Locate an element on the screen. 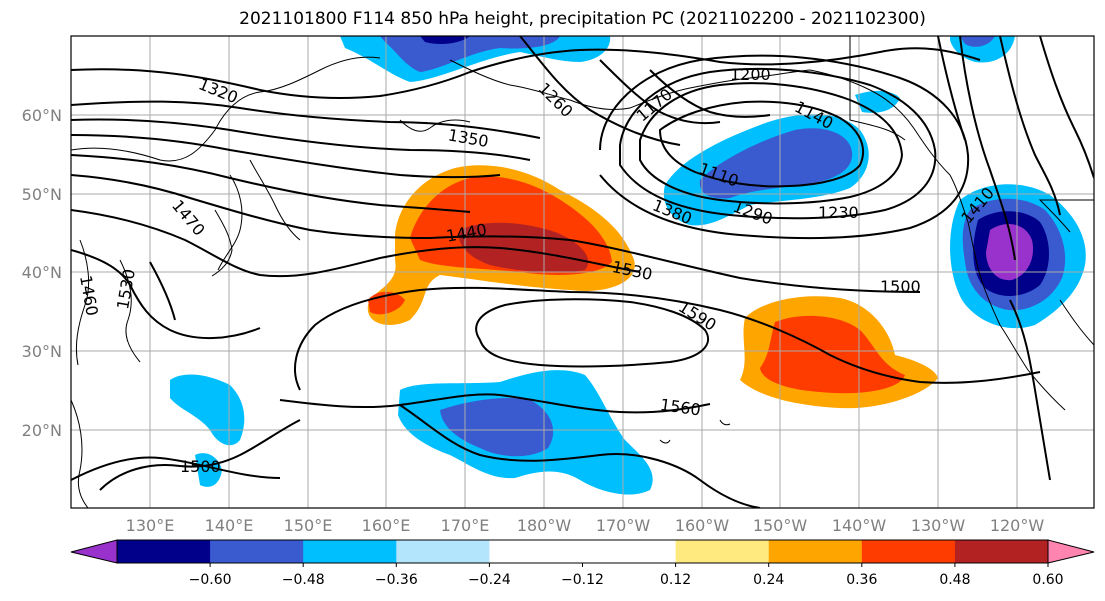  colorbar-max-extend is located at coordinates (1071, 551).